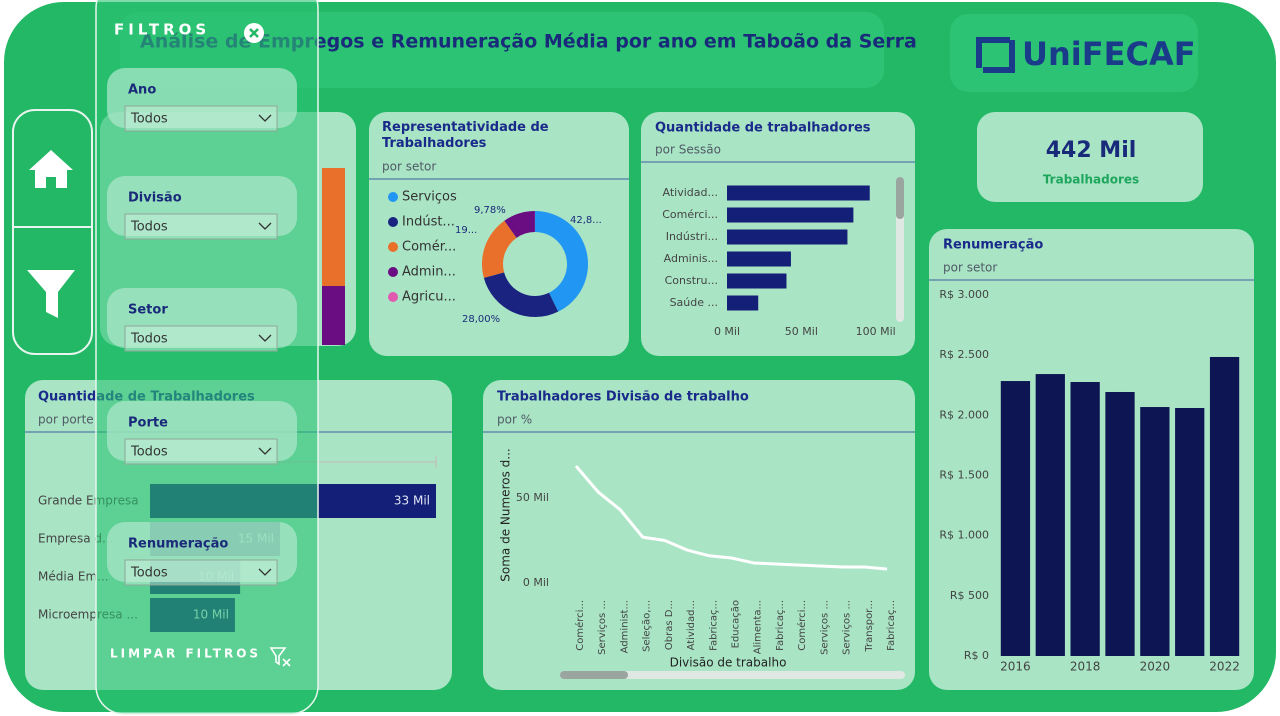 The image size is (1280, 716). What do you see at coordinates (993, 245) in the screenshot?
I see `panel-title: Renumeração` at bounding box center [993, 245].